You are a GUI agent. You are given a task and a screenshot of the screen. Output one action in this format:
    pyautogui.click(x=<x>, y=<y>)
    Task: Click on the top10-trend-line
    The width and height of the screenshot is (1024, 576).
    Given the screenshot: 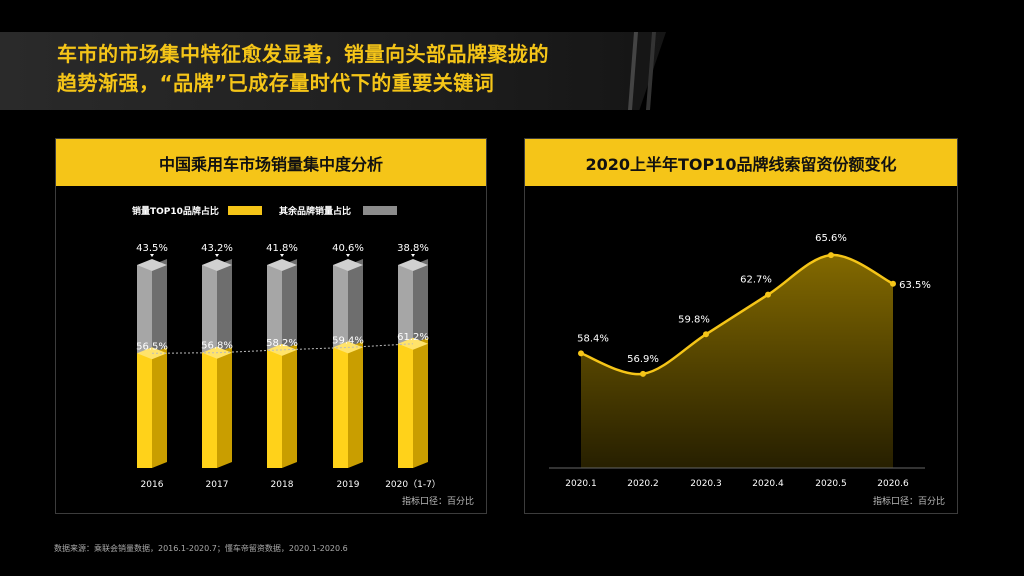 What is the action you would take?
    pyautogui.click(x=282, y=348)
    